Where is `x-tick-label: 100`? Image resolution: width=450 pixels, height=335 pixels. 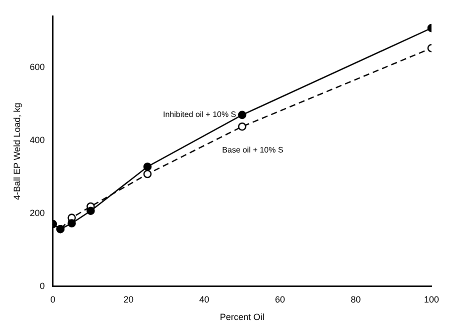 x-tick-label: 100 is located at coordinates (432, 299).